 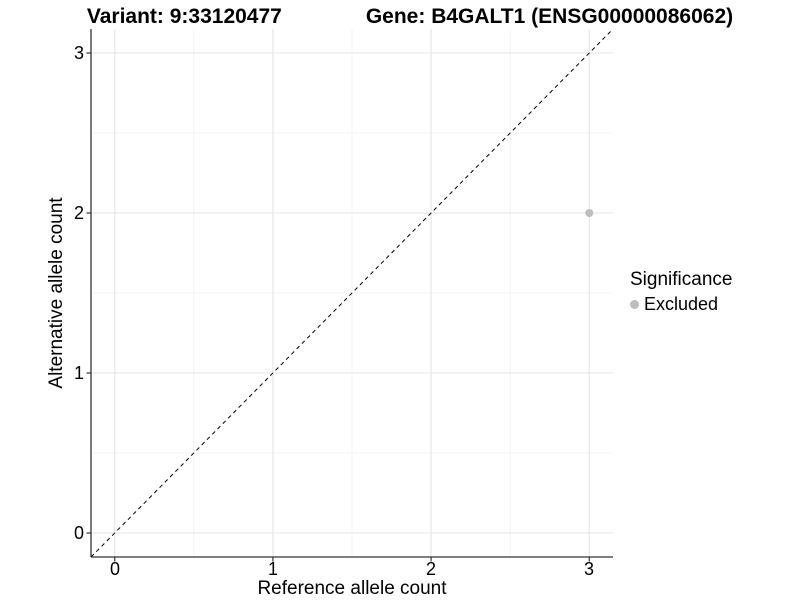 I want to click on legend-entry-label: Excluded, so click(x=681, y=304).